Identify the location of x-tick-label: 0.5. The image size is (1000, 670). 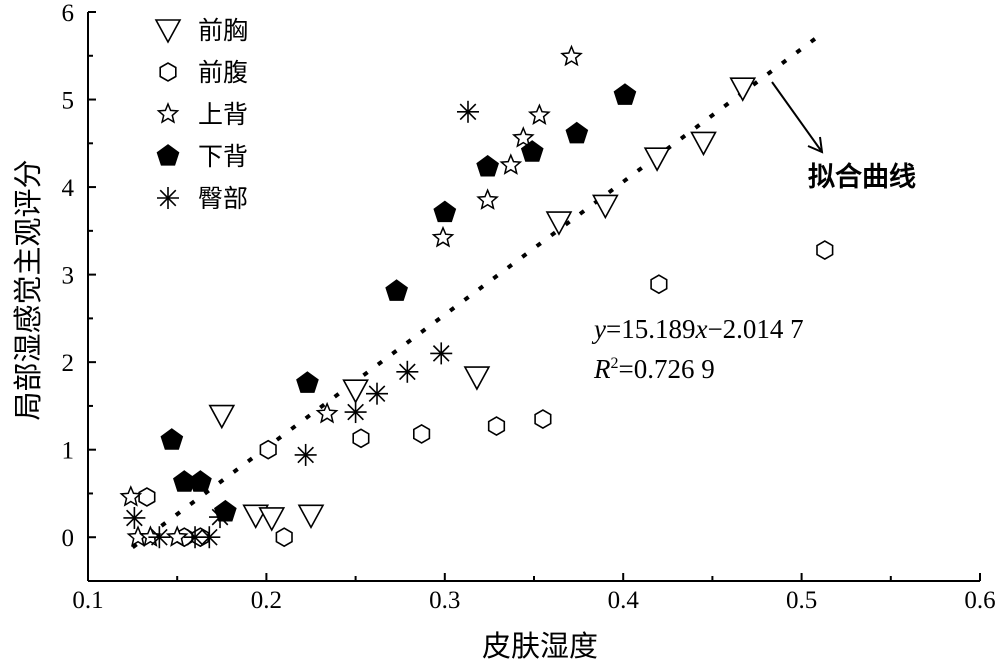
(801, 600).